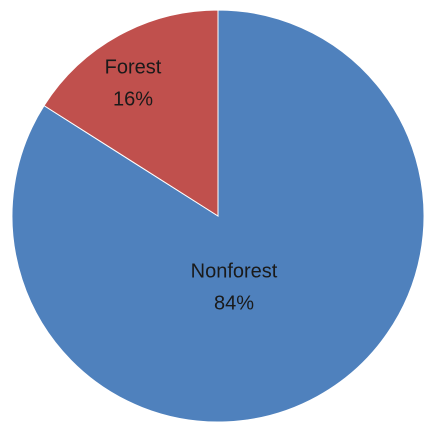 The width and height of the screenshot is (427, 423). What do you see at coordinates (133, 67) in the screenshot?
I see `slice-category-label: Forest` at bounding box center [133, 67].